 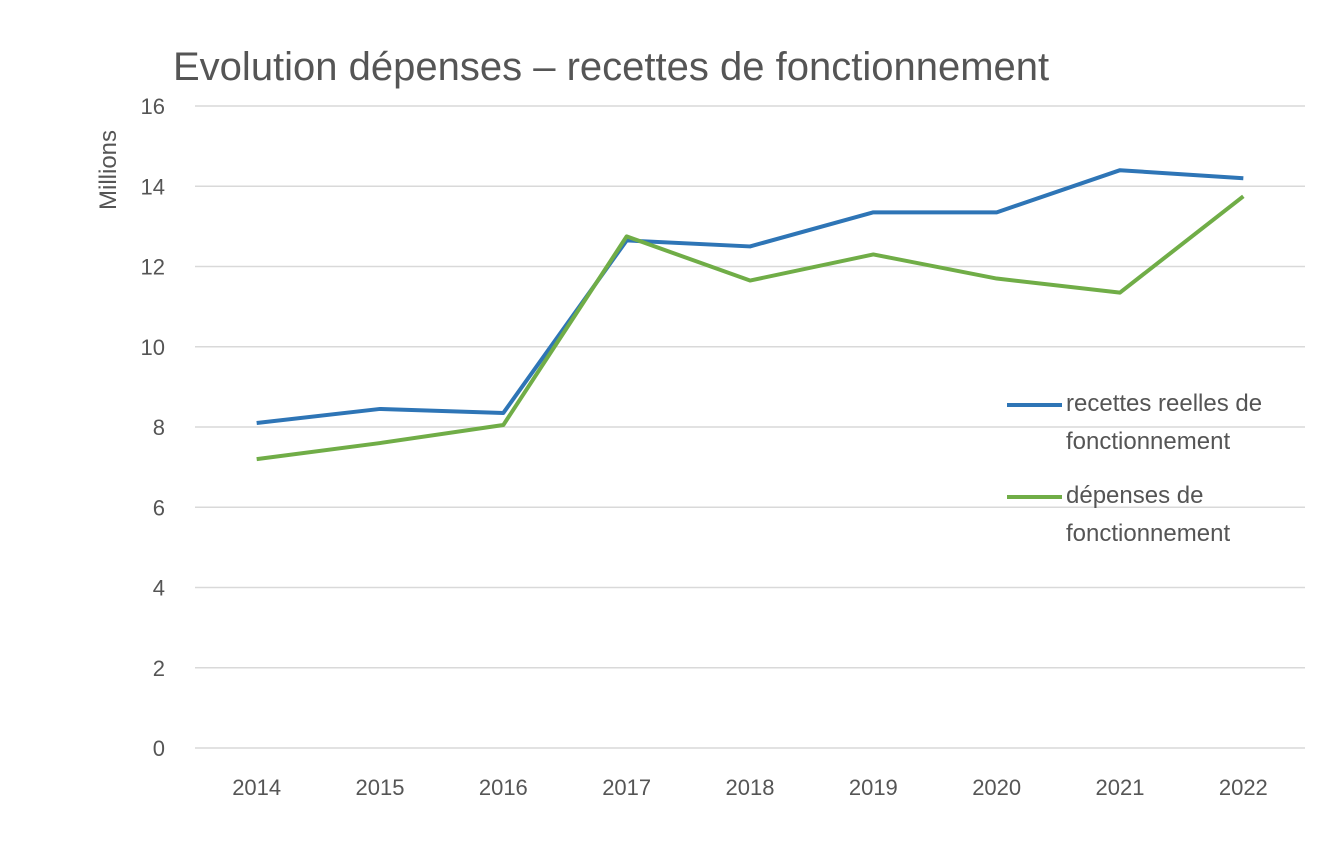 I want to click on y-tick-label: 6, so click(x=159, y=507).